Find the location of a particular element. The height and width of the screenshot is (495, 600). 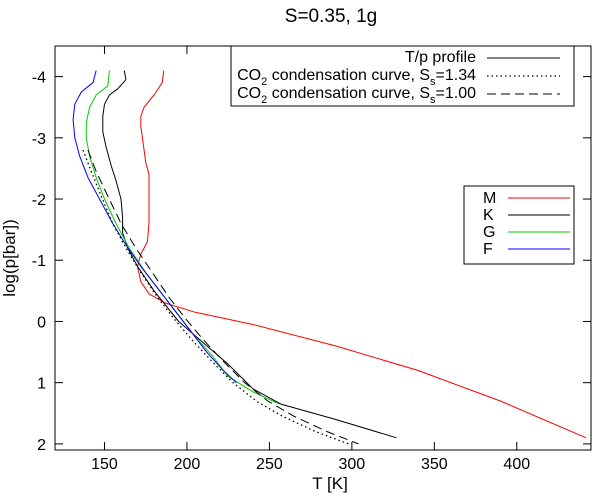

legend-stars-label-0: M is located at coordinates (489, 198).